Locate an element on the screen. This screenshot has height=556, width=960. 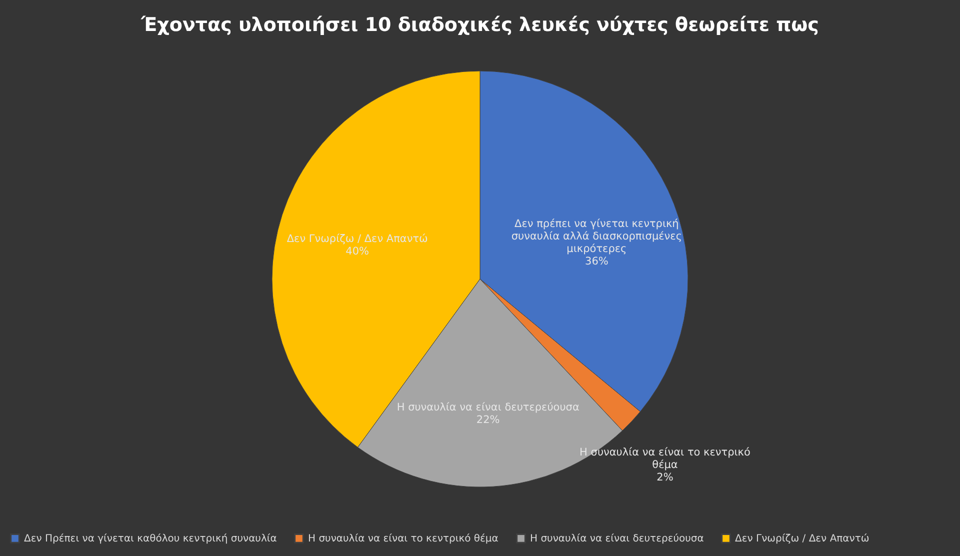
legend-label: Η συναυλία να είναι δευτερεύουσα is located at coordinates (617, 538).